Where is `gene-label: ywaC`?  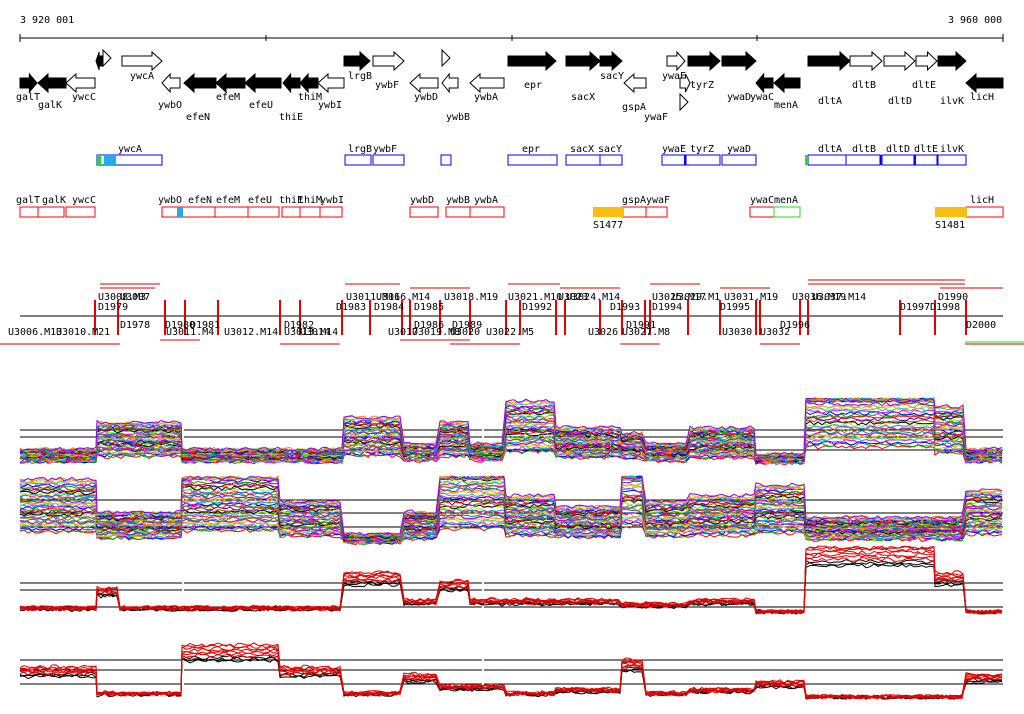
gene-label: ywaC is located at coordinates (762, 97).